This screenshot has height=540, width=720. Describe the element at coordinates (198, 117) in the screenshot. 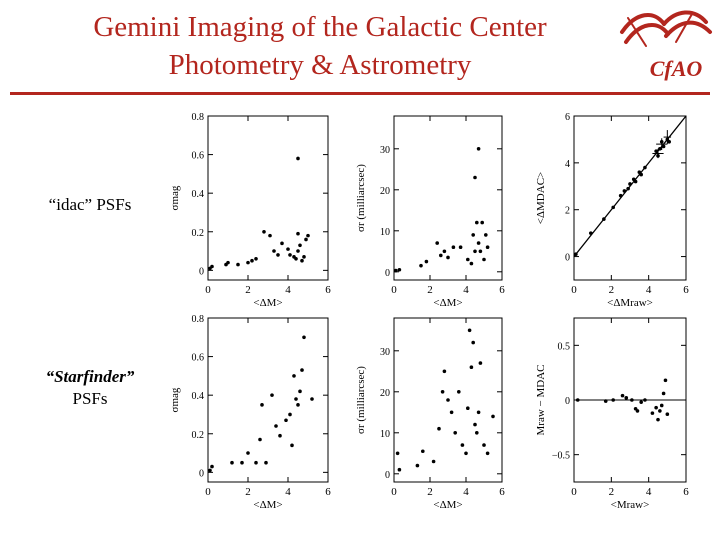

I see `y-tick-label: 0.8` at that location.